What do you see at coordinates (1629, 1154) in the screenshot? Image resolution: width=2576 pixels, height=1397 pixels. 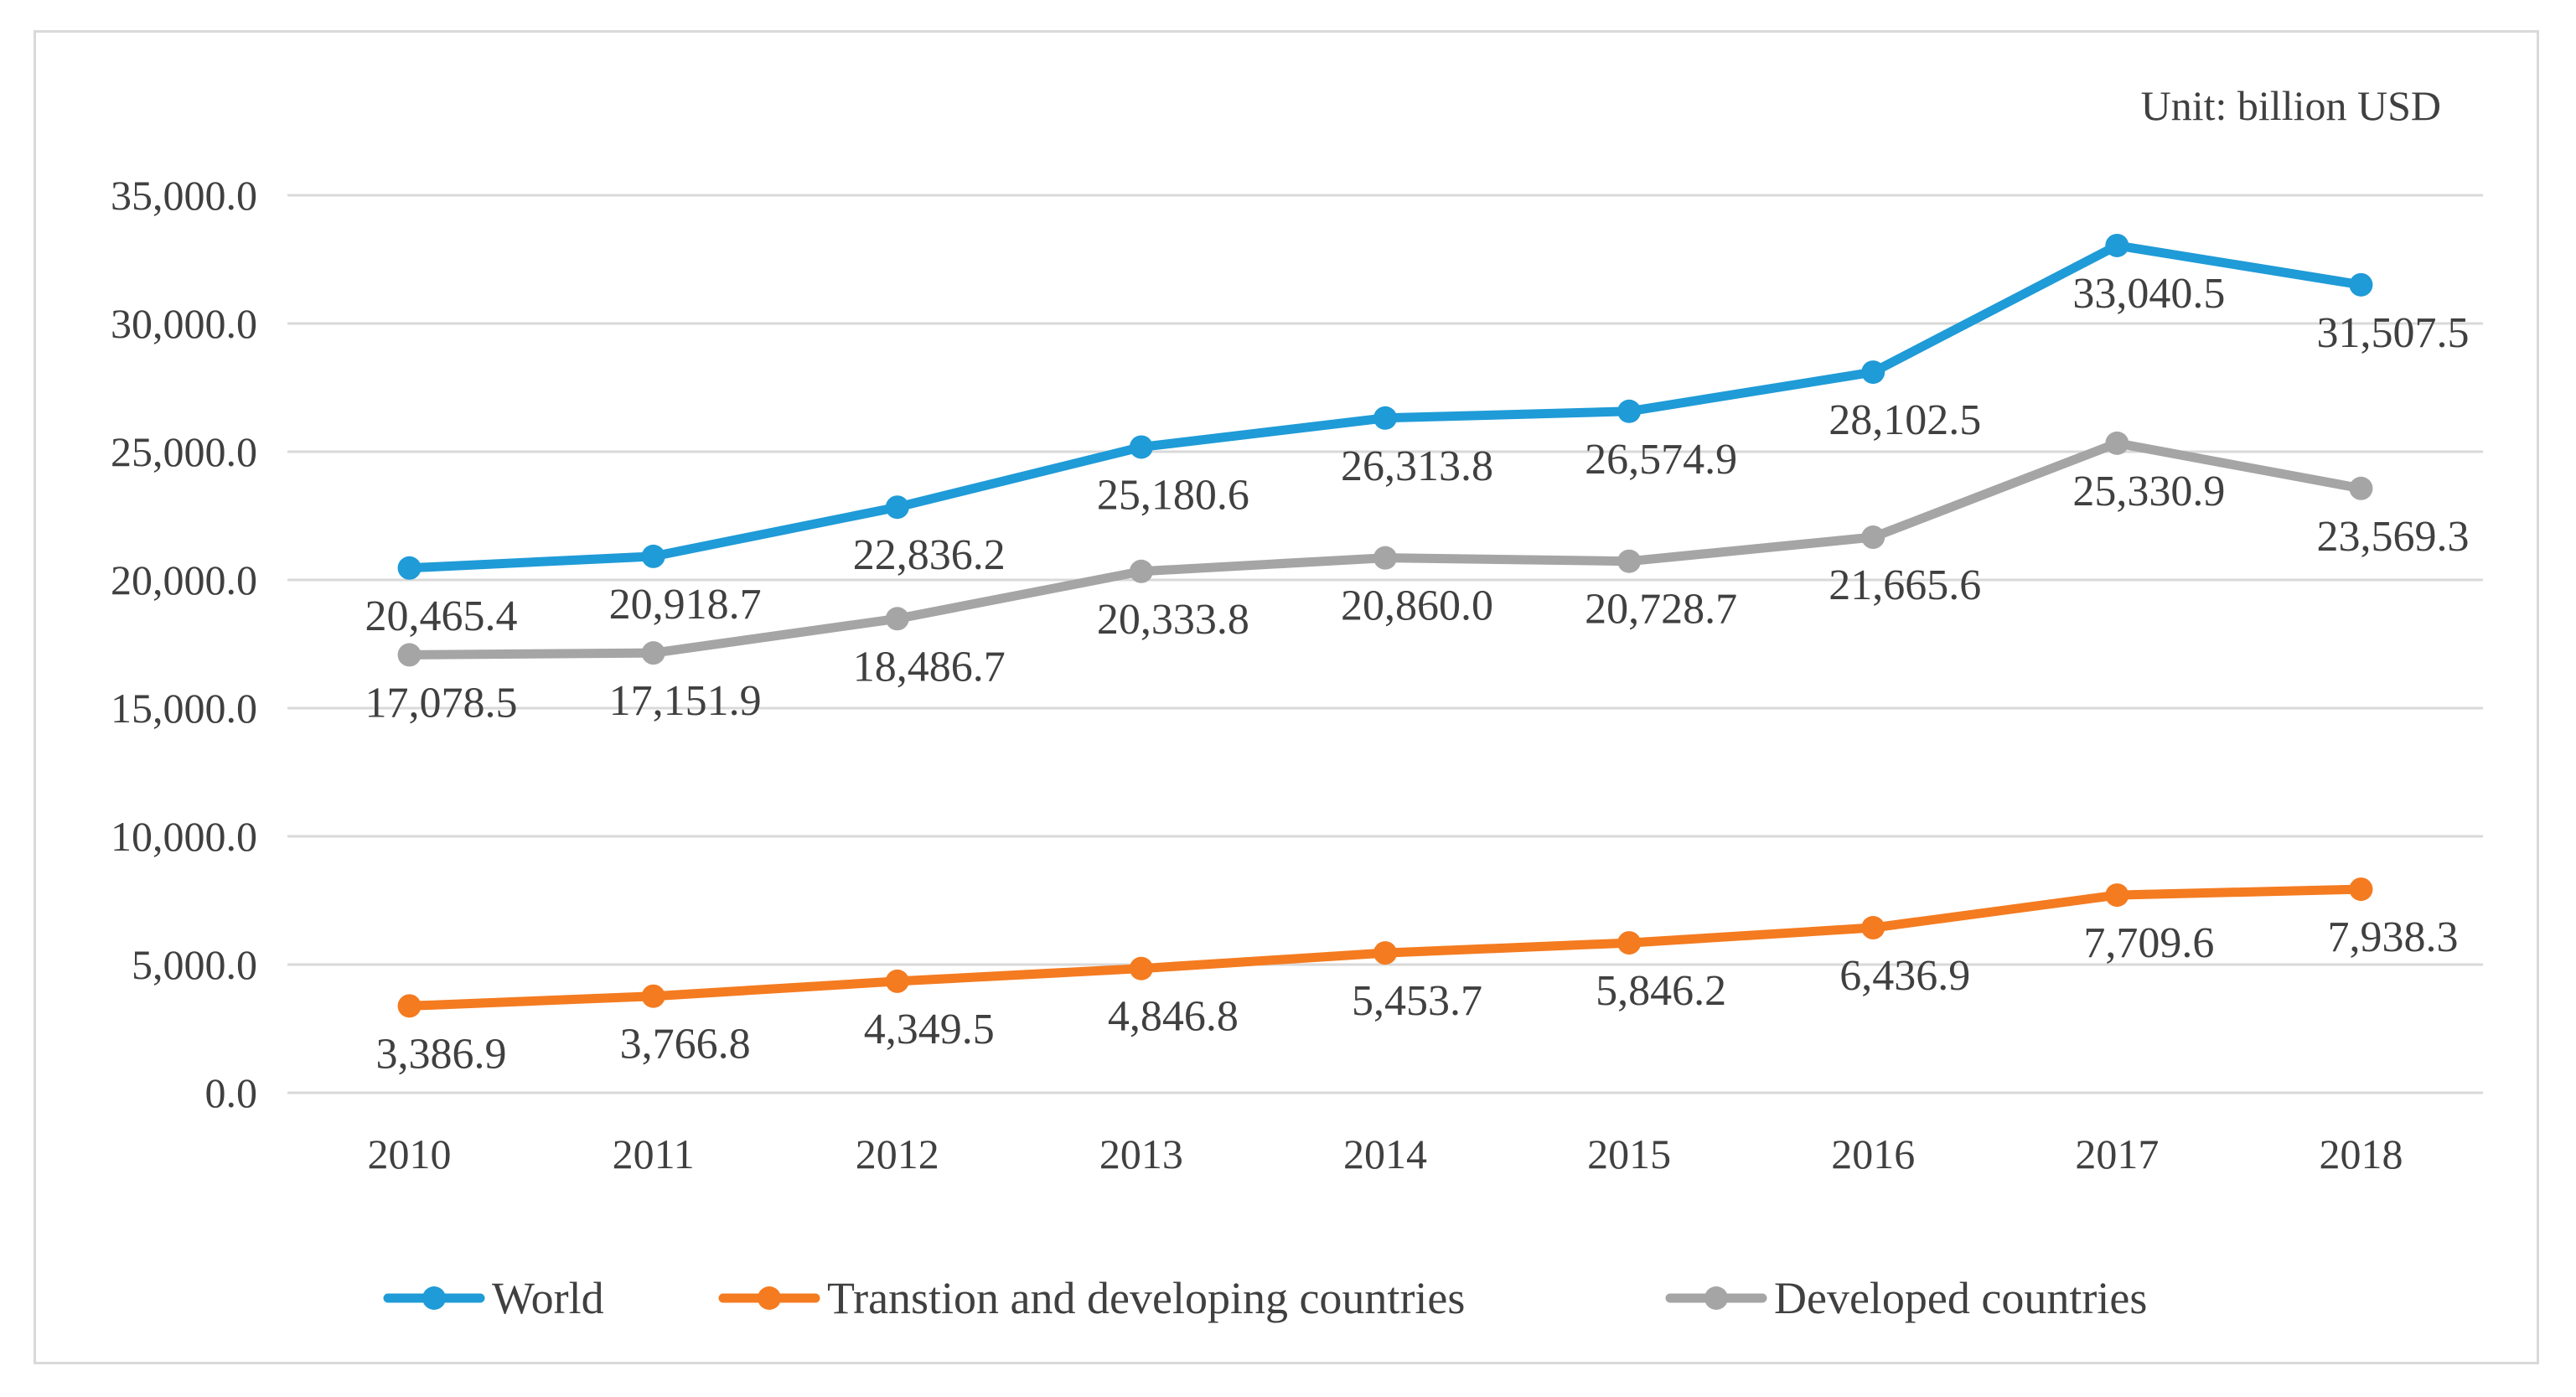 I see `x-tick-label: 2015` at bounding box center [1629, 1154].